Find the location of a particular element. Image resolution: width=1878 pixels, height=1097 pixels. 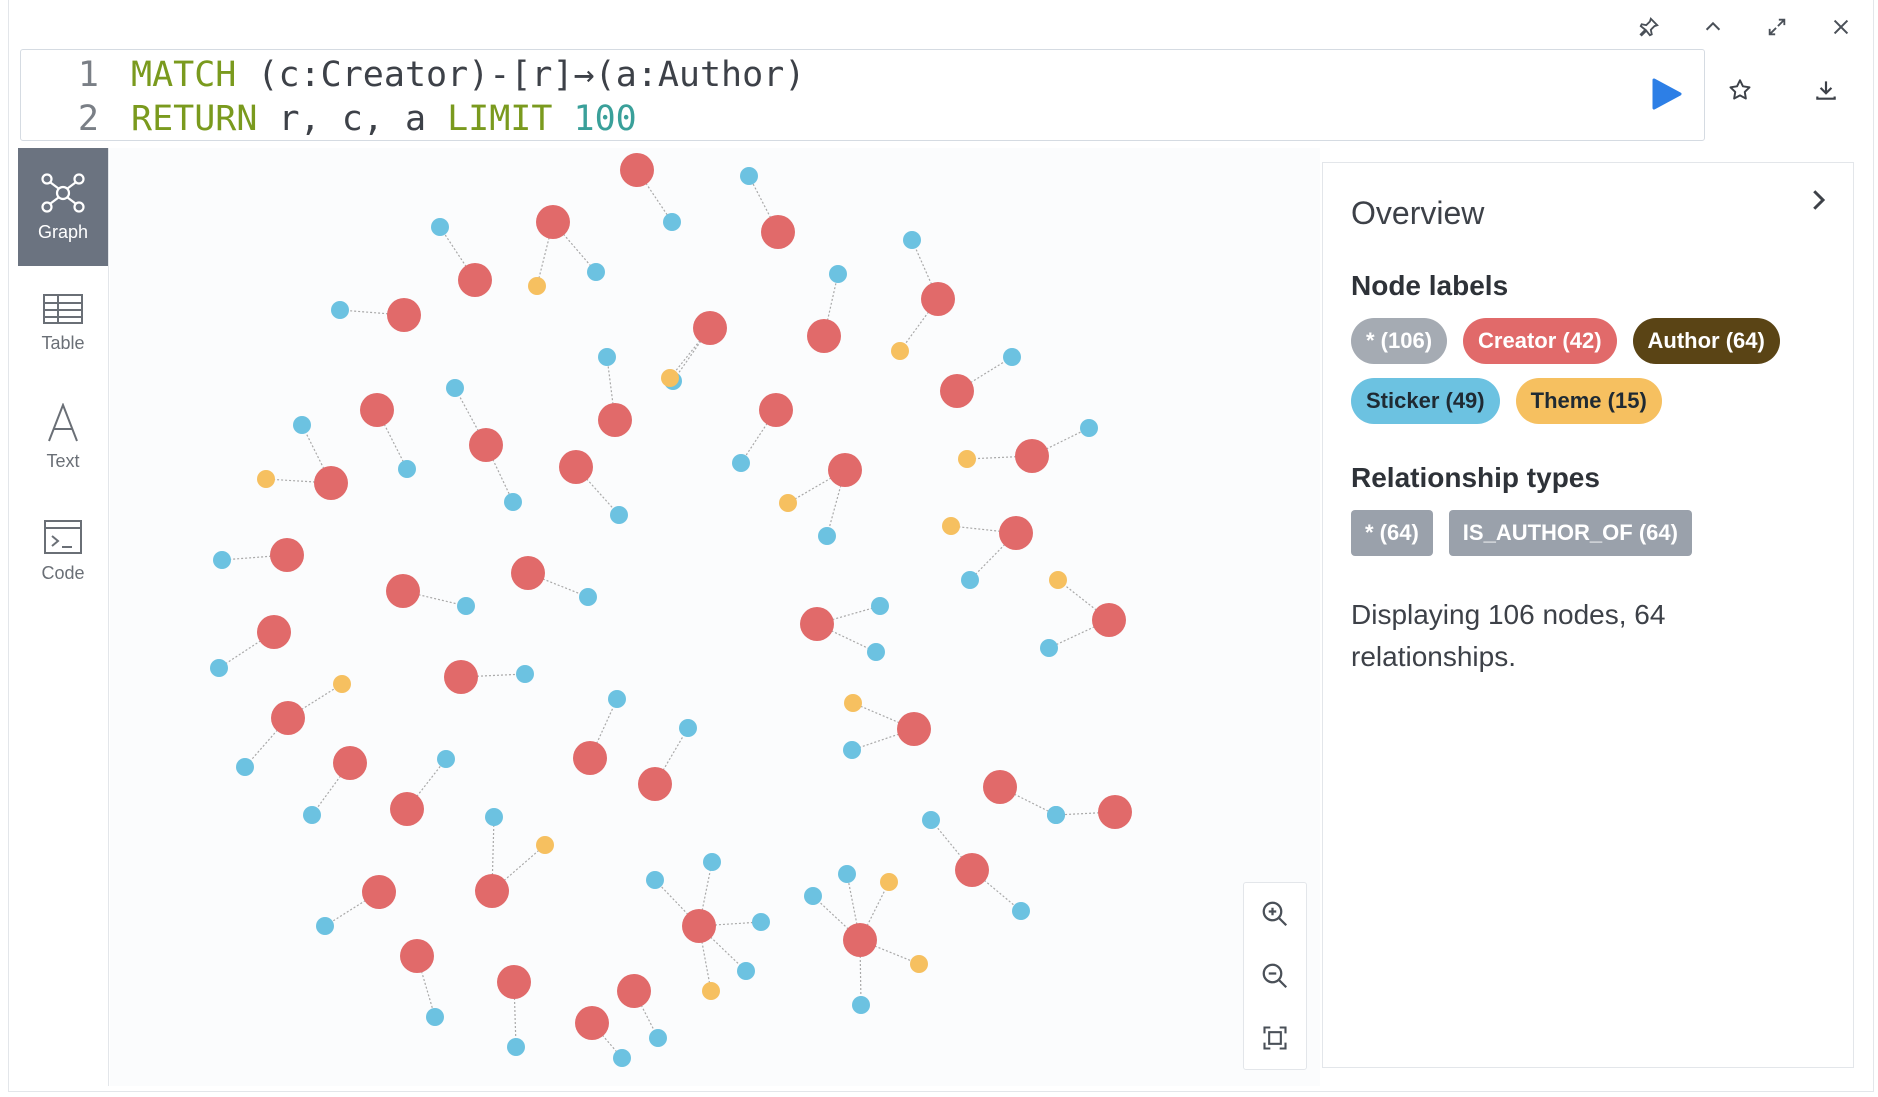

fit-to-screen-icon is located at coordinates (1275, 1038).